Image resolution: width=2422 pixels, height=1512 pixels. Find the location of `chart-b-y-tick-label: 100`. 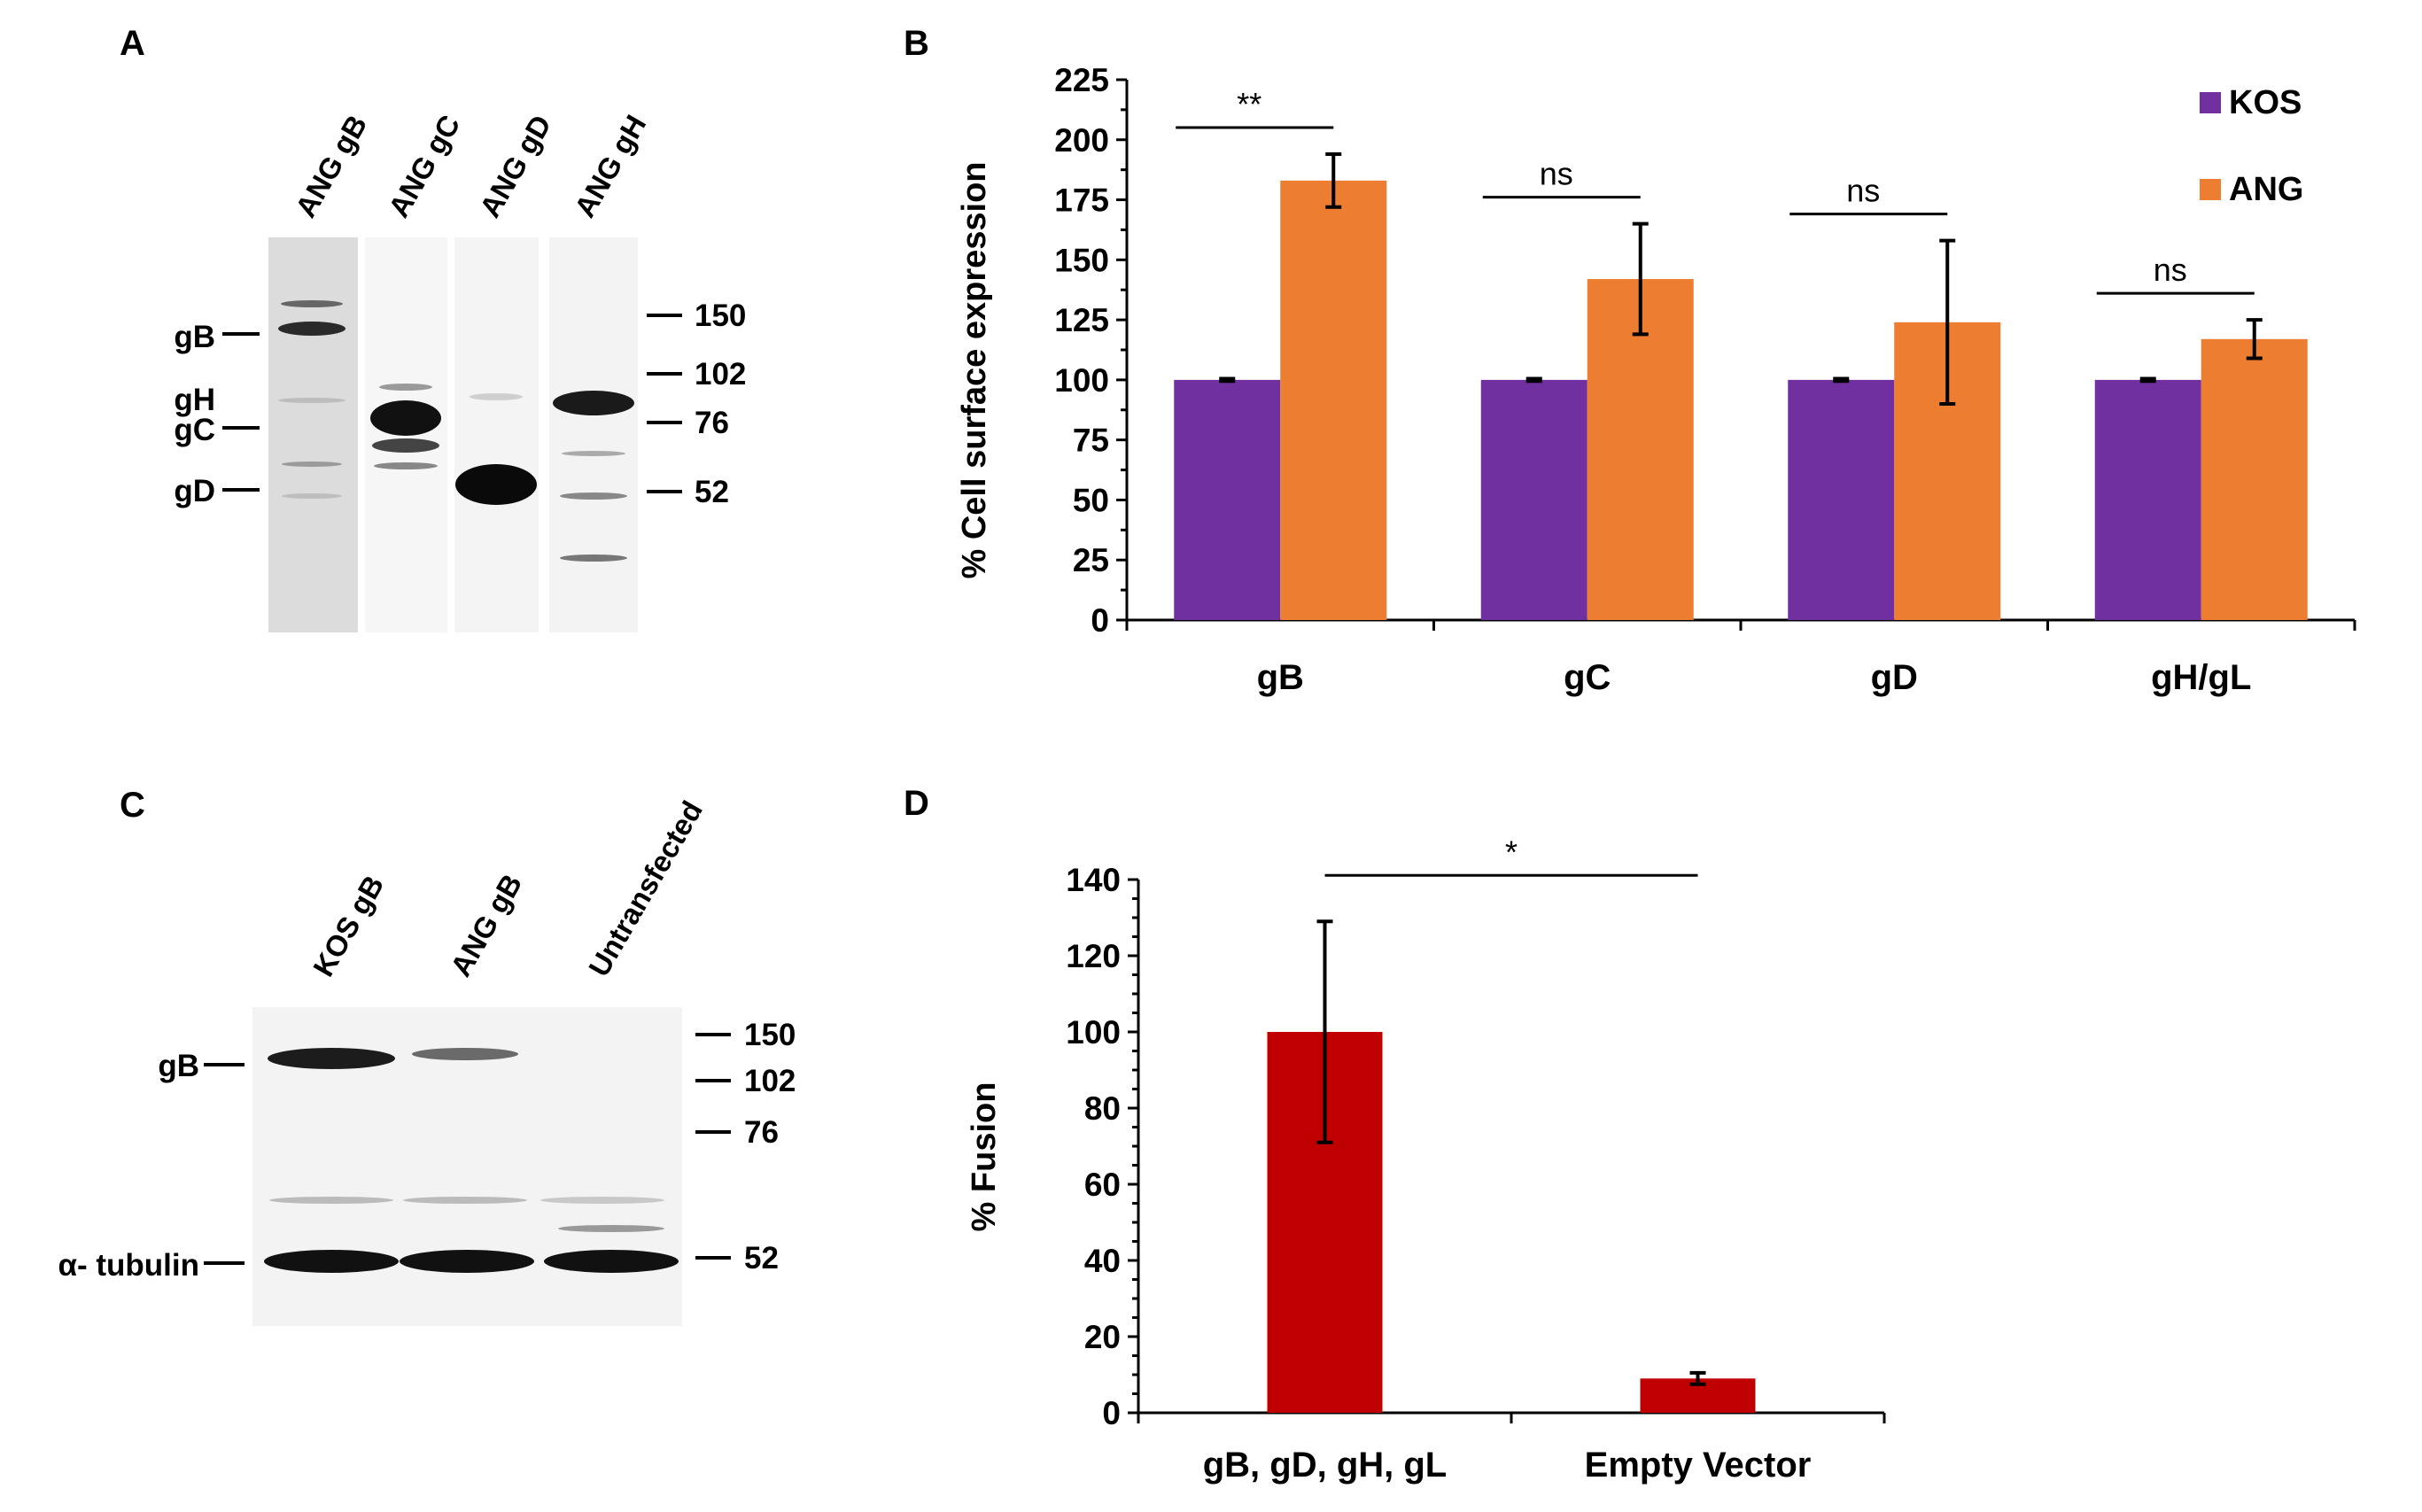

chart-b-y-tick-label: 100 is located at coordinates (1081, 380).